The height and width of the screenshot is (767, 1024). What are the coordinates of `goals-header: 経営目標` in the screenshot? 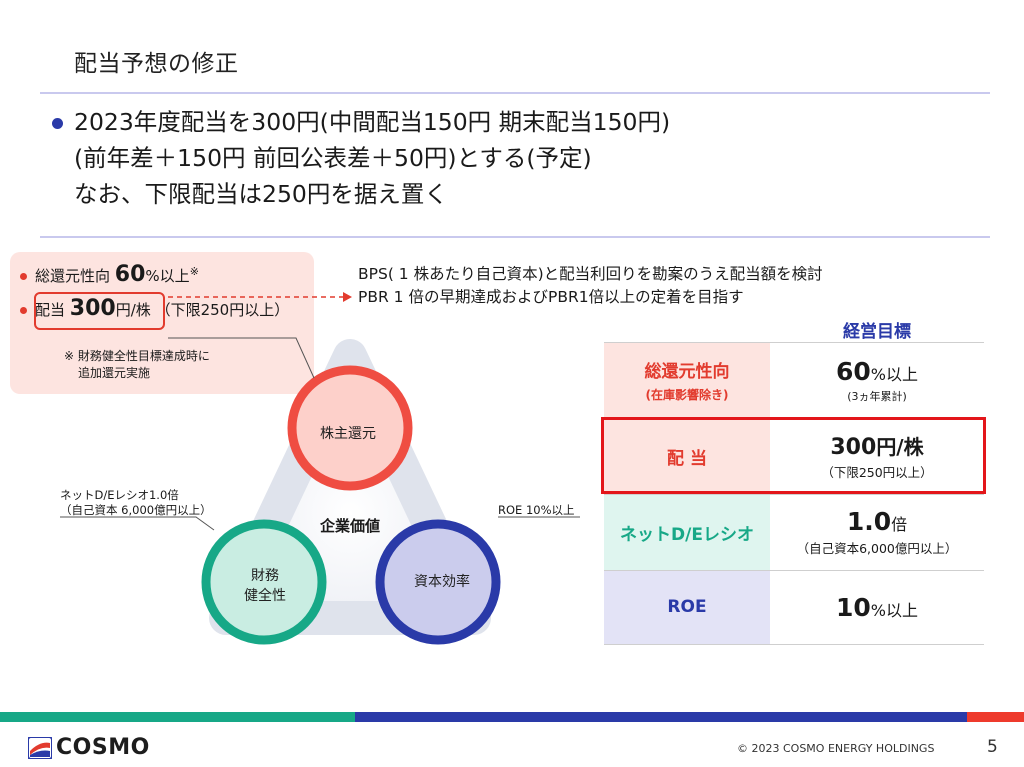 It's located at (877, 332).